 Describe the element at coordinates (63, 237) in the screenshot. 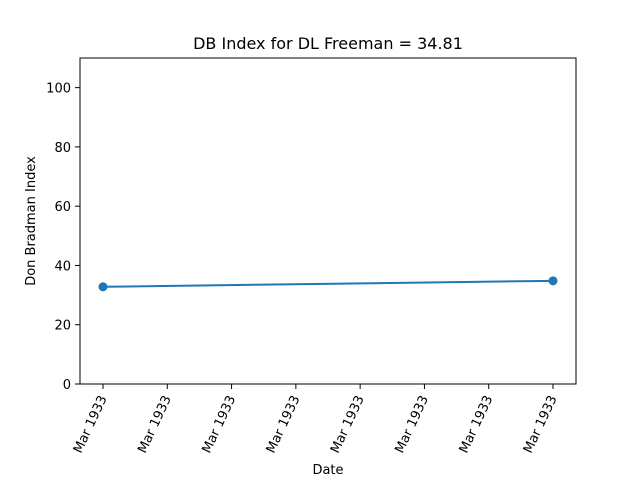

I see `y-axis: 0 20 40 60 80 100` at that location.